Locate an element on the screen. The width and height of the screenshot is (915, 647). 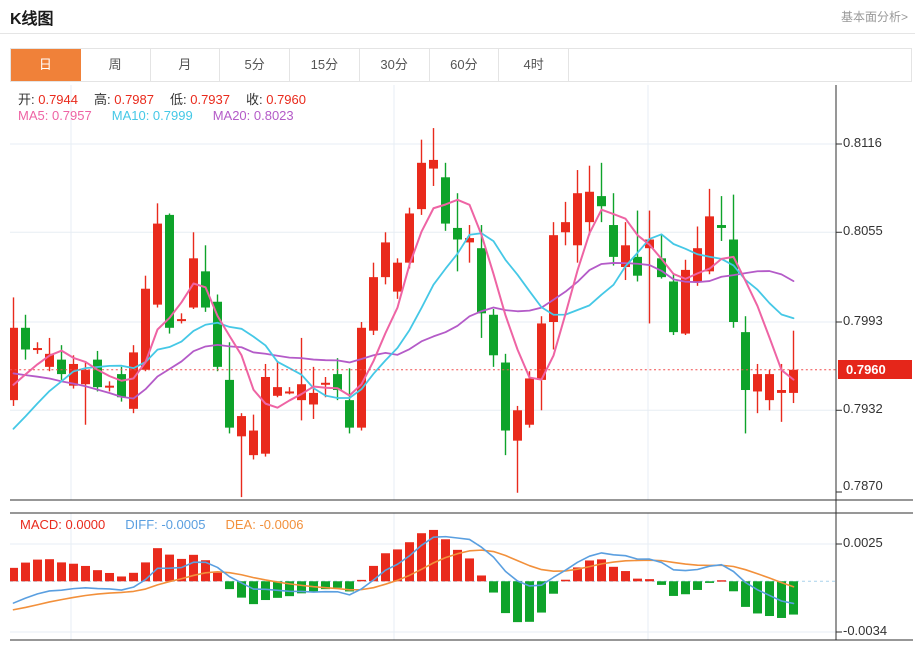
ma-legend: MA5: 0.7957 MA10: 0.7999 MA20: 0.8023 is located at coordinates (166, 115).